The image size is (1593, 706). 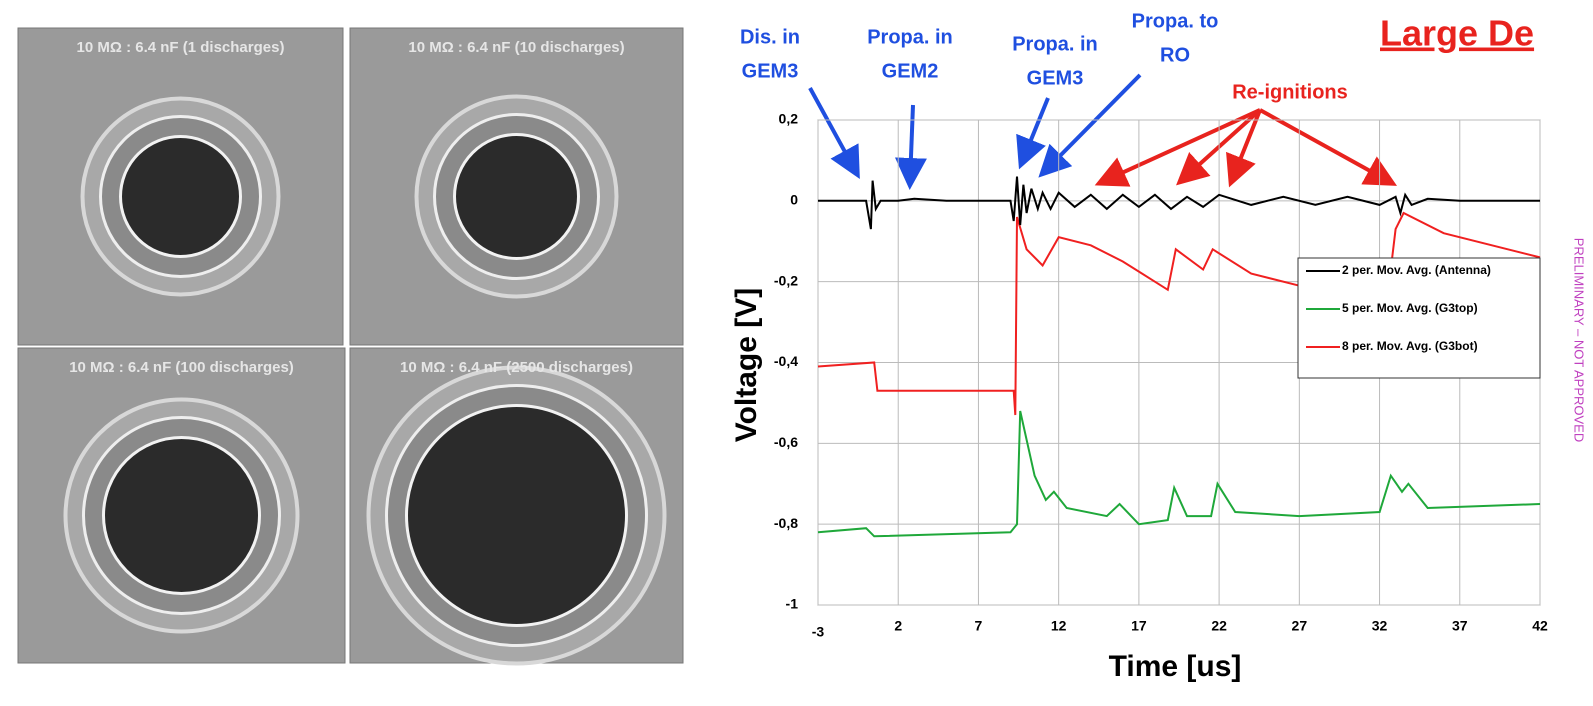 I want to click on photo-label: 10 MΩ : 6.4 nF (1 discharges), so click(x=181, y=47).